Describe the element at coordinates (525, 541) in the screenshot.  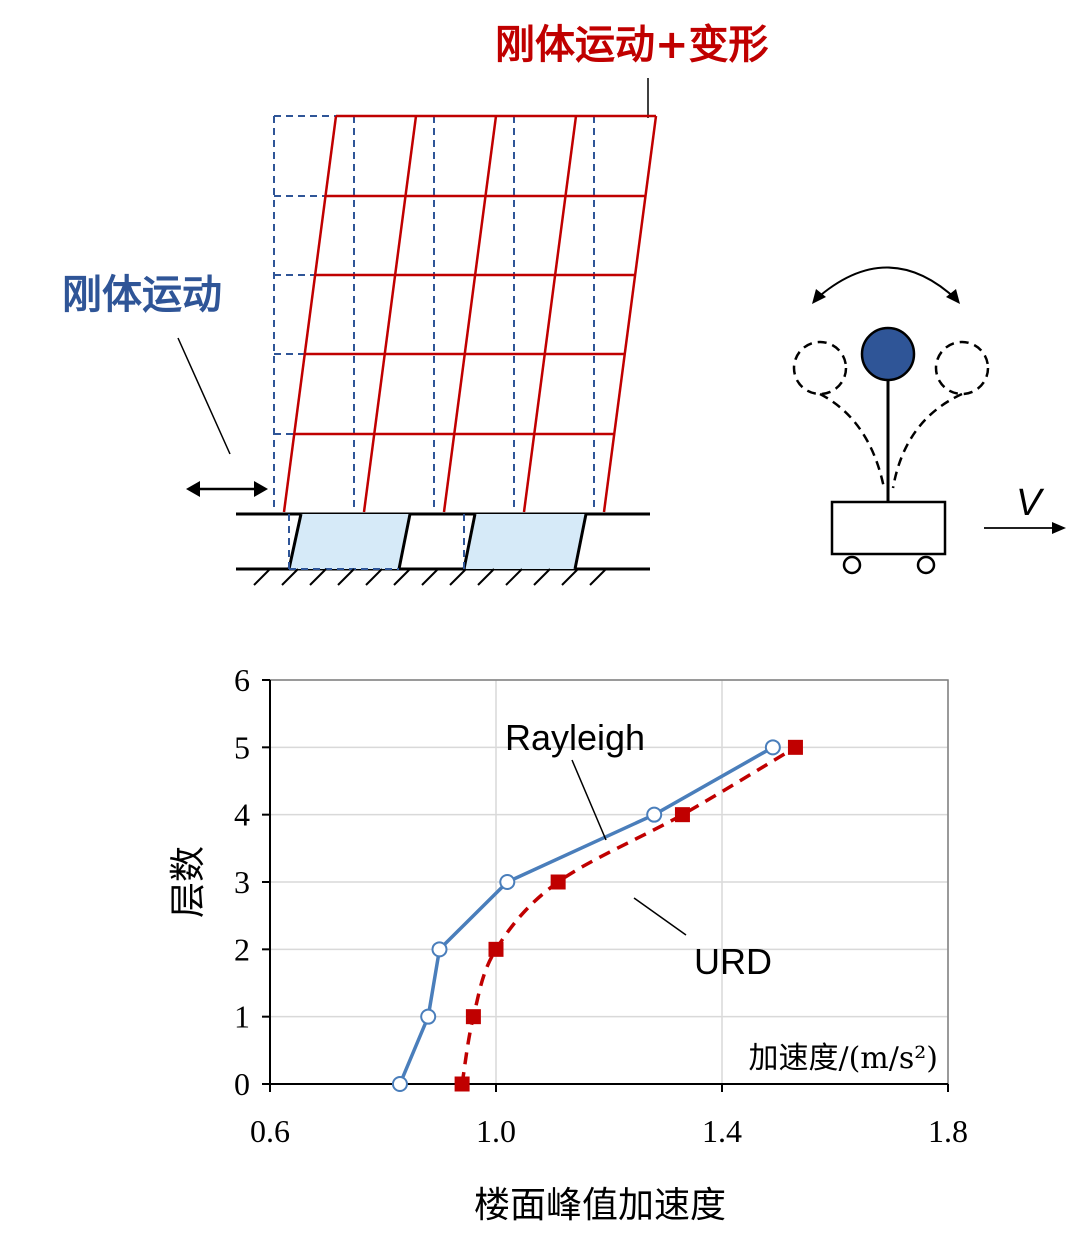
I see `isolator-bearing-right` at that location.